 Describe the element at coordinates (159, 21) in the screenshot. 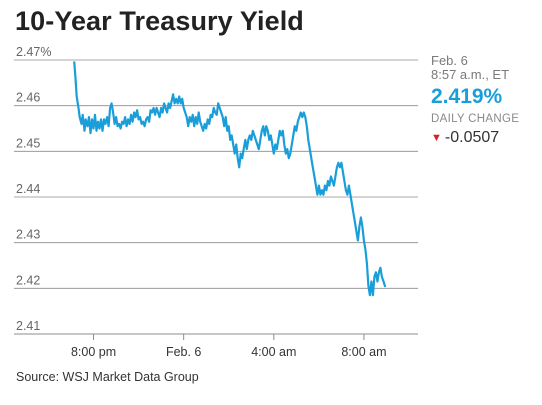

I see `chart-title: 10-Year Treasury Yield` at that location.